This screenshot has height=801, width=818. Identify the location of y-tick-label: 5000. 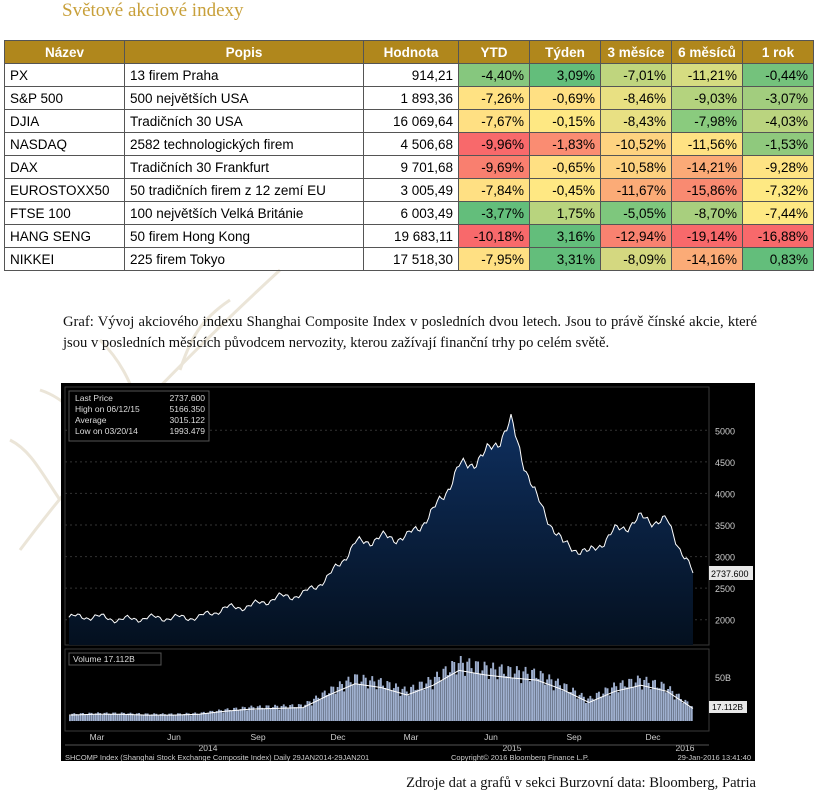
(725, 431).